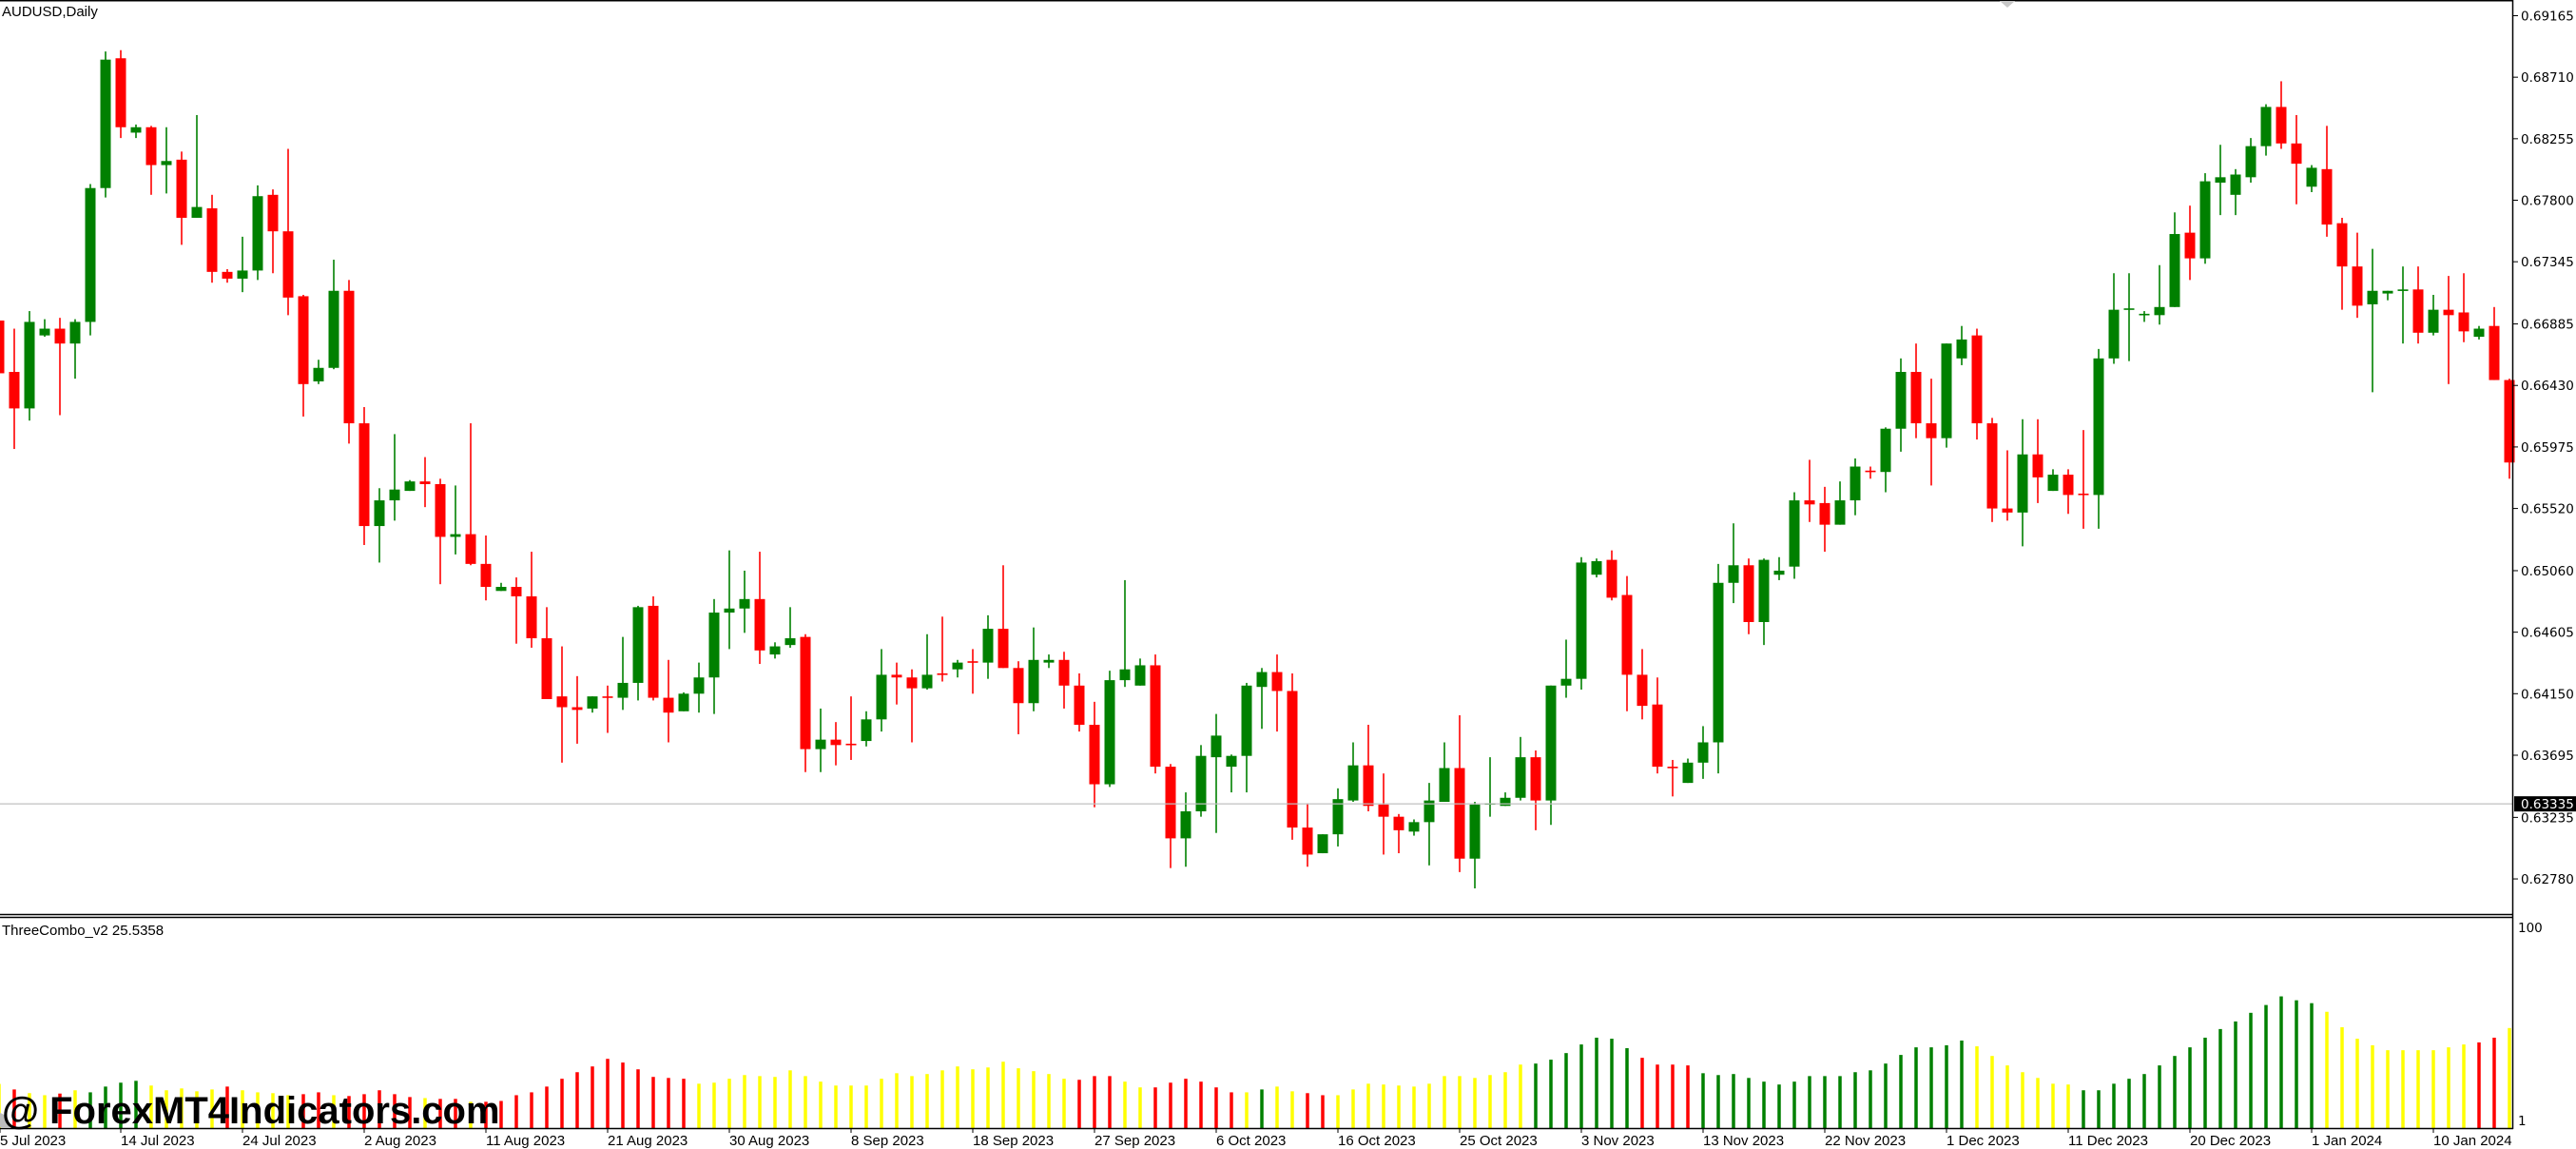  Describe the element at coordinates (1255, 1062) in the screenshot. I see `indicator-window` at that location.